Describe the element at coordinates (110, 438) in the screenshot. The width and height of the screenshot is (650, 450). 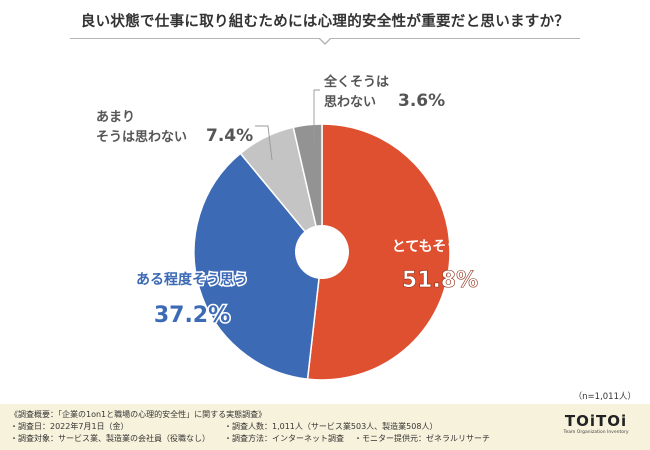
I see `survey-target: ・調査対象：サービス業、製造業の会社員（役職なし）` at that location.